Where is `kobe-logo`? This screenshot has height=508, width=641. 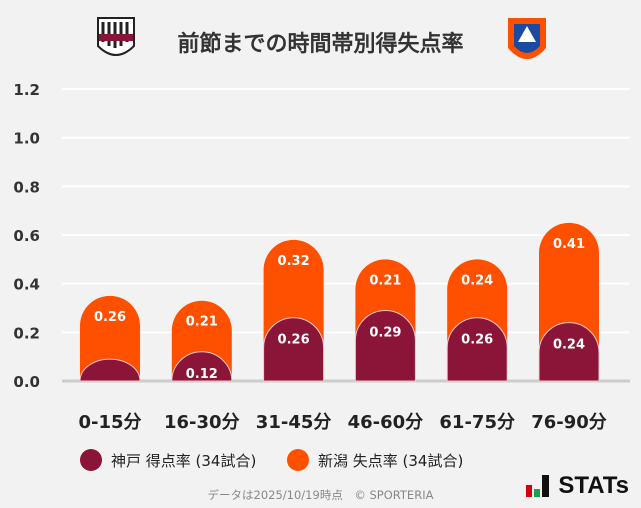
kobe-logo is located at coordinates (116, 36).